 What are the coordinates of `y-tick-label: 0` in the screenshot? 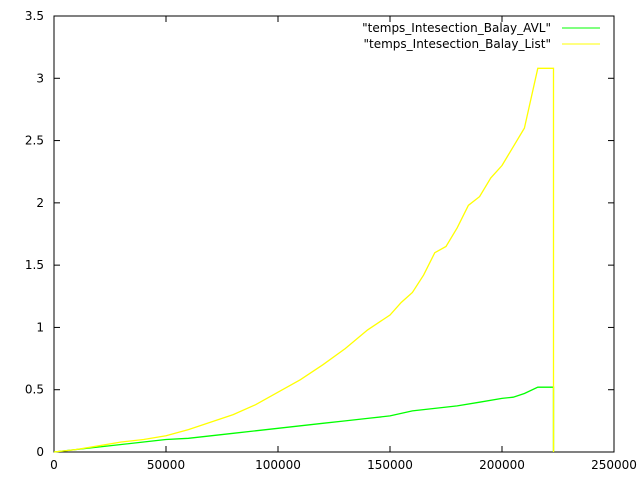 It's located at (40, 452).